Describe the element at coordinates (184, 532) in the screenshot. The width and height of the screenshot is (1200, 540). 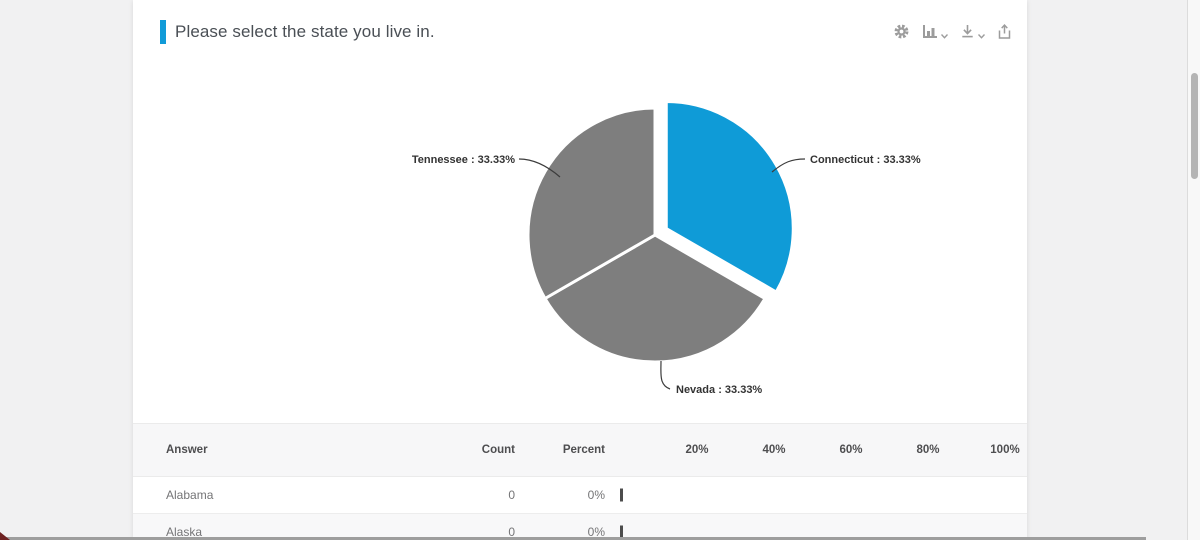
I see `answer-cell: Alaska` at that location.